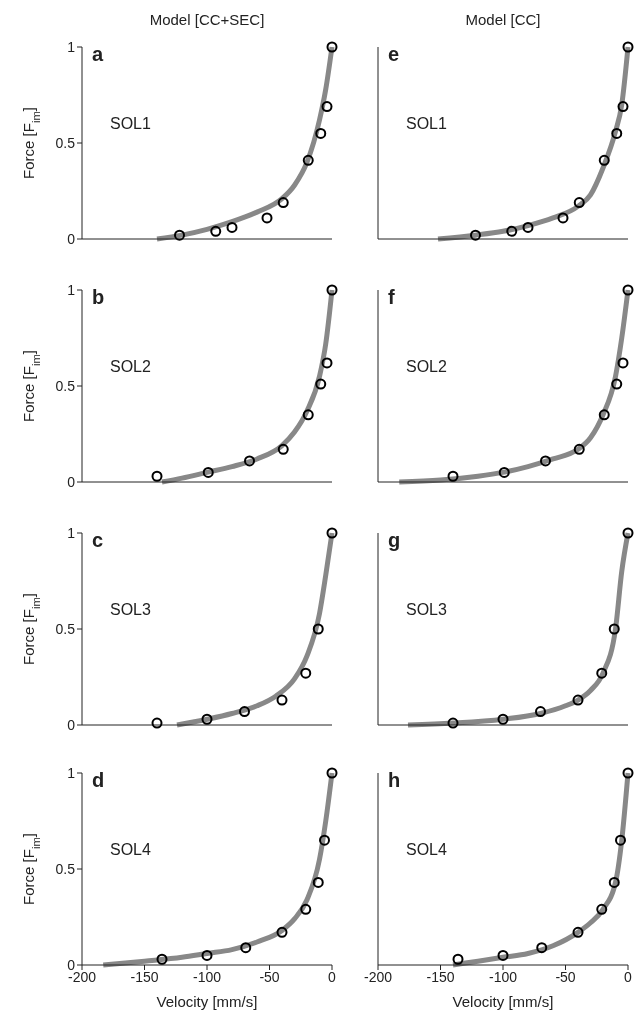 The width and height of the screenshot is (637, 1026). I want to click on annotation: d, so click(98, 780).